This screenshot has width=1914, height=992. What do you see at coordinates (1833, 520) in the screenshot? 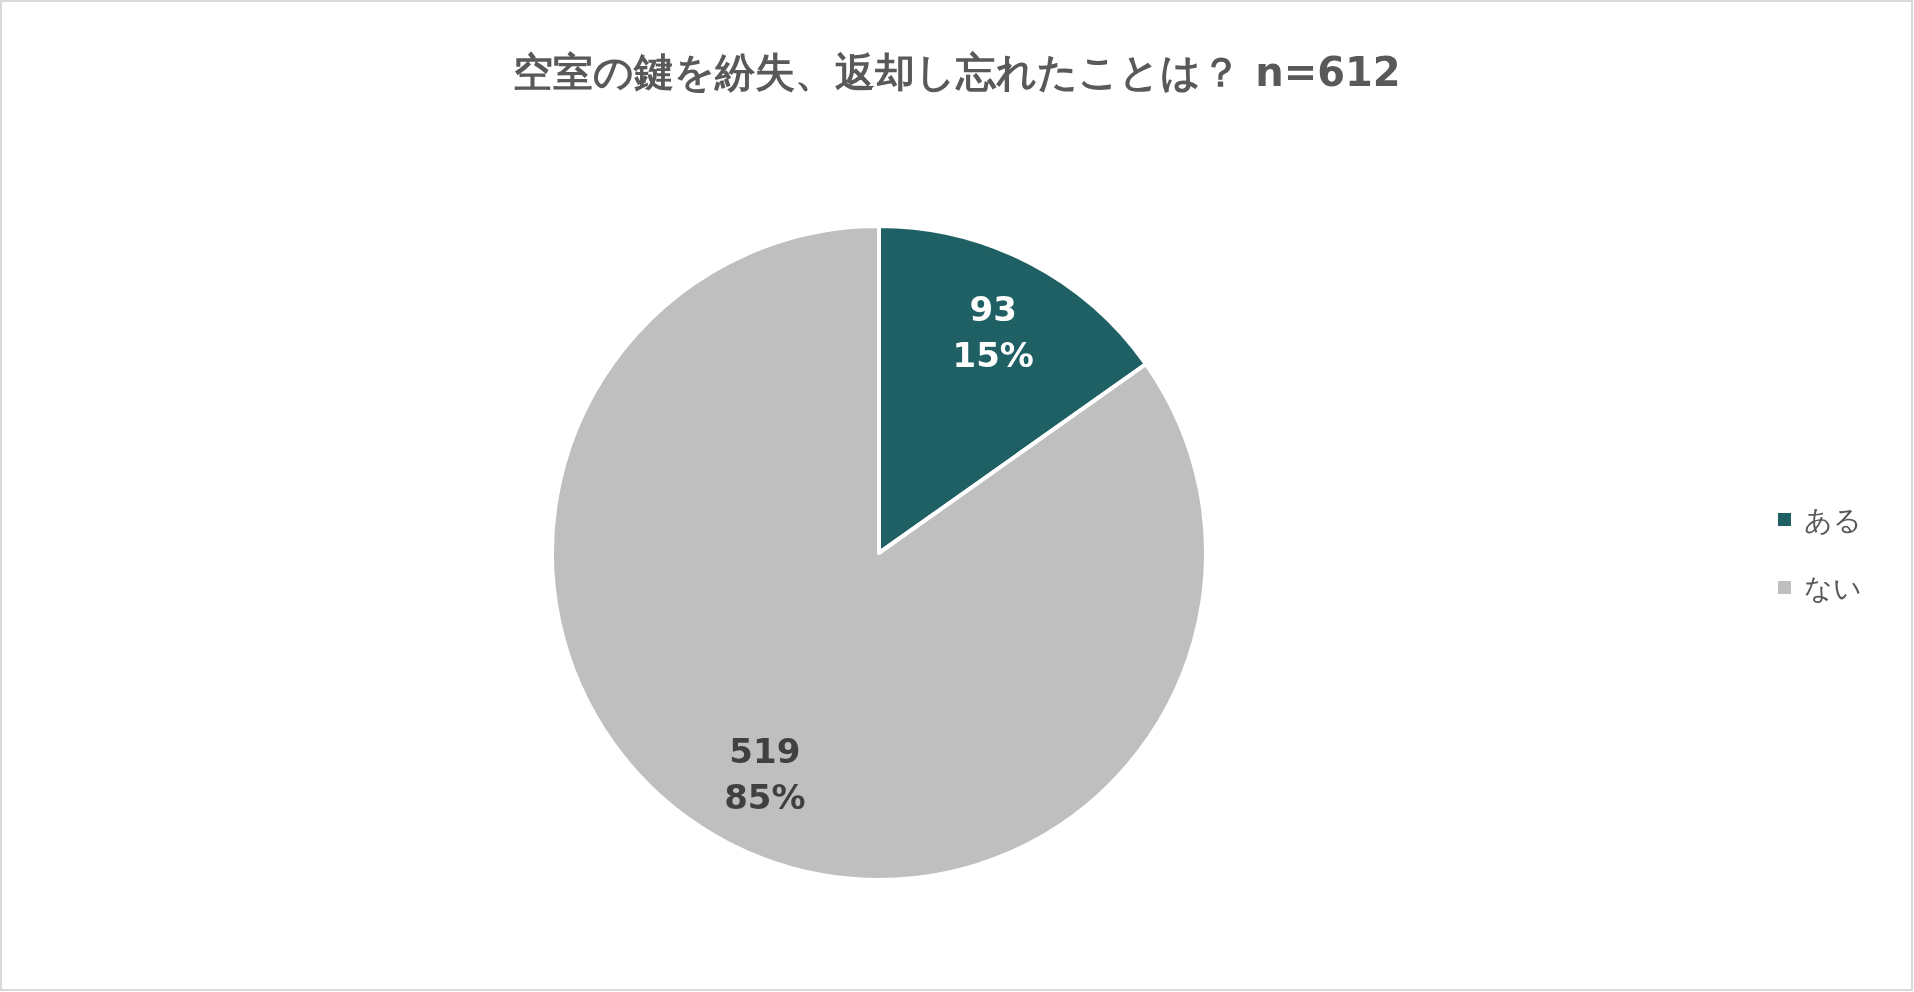
I see `legend-label: ある` at bounding box center [1833, 520].